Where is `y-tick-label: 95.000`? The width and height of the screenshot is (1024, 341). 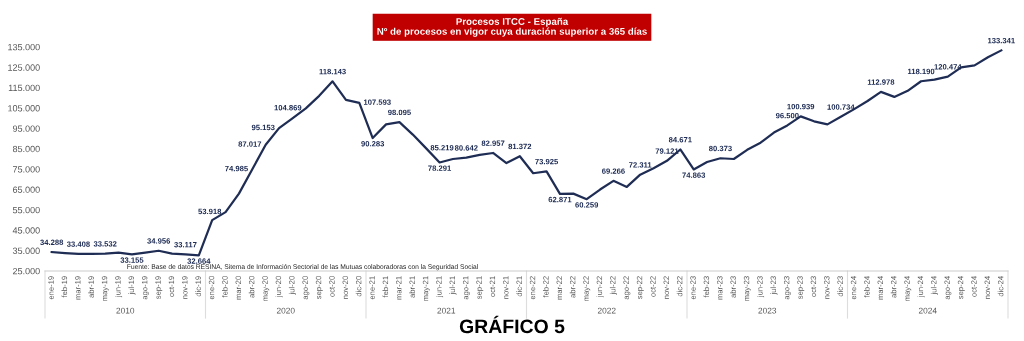
y-tick-label: 95.000 is located at coordinates (26, 128).